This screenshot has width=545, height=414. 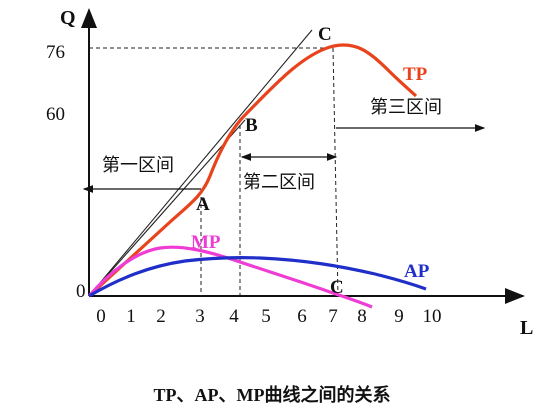 What do you see at coordinates (55, 114) in the screenshot?
I see `y-tick-60: 60` at bounding box center [55, 114].